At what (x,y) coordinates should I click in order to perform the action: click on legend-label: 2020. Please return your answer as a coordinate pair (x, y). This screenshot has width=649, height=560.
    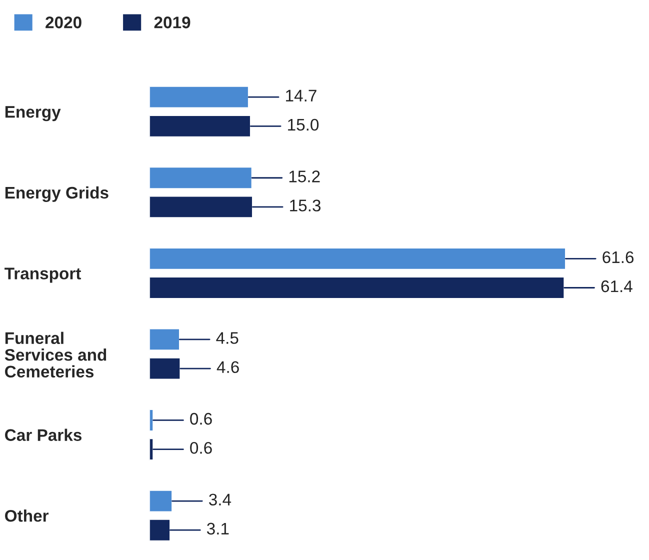
    Looking at the image, I should click on (64, 22).